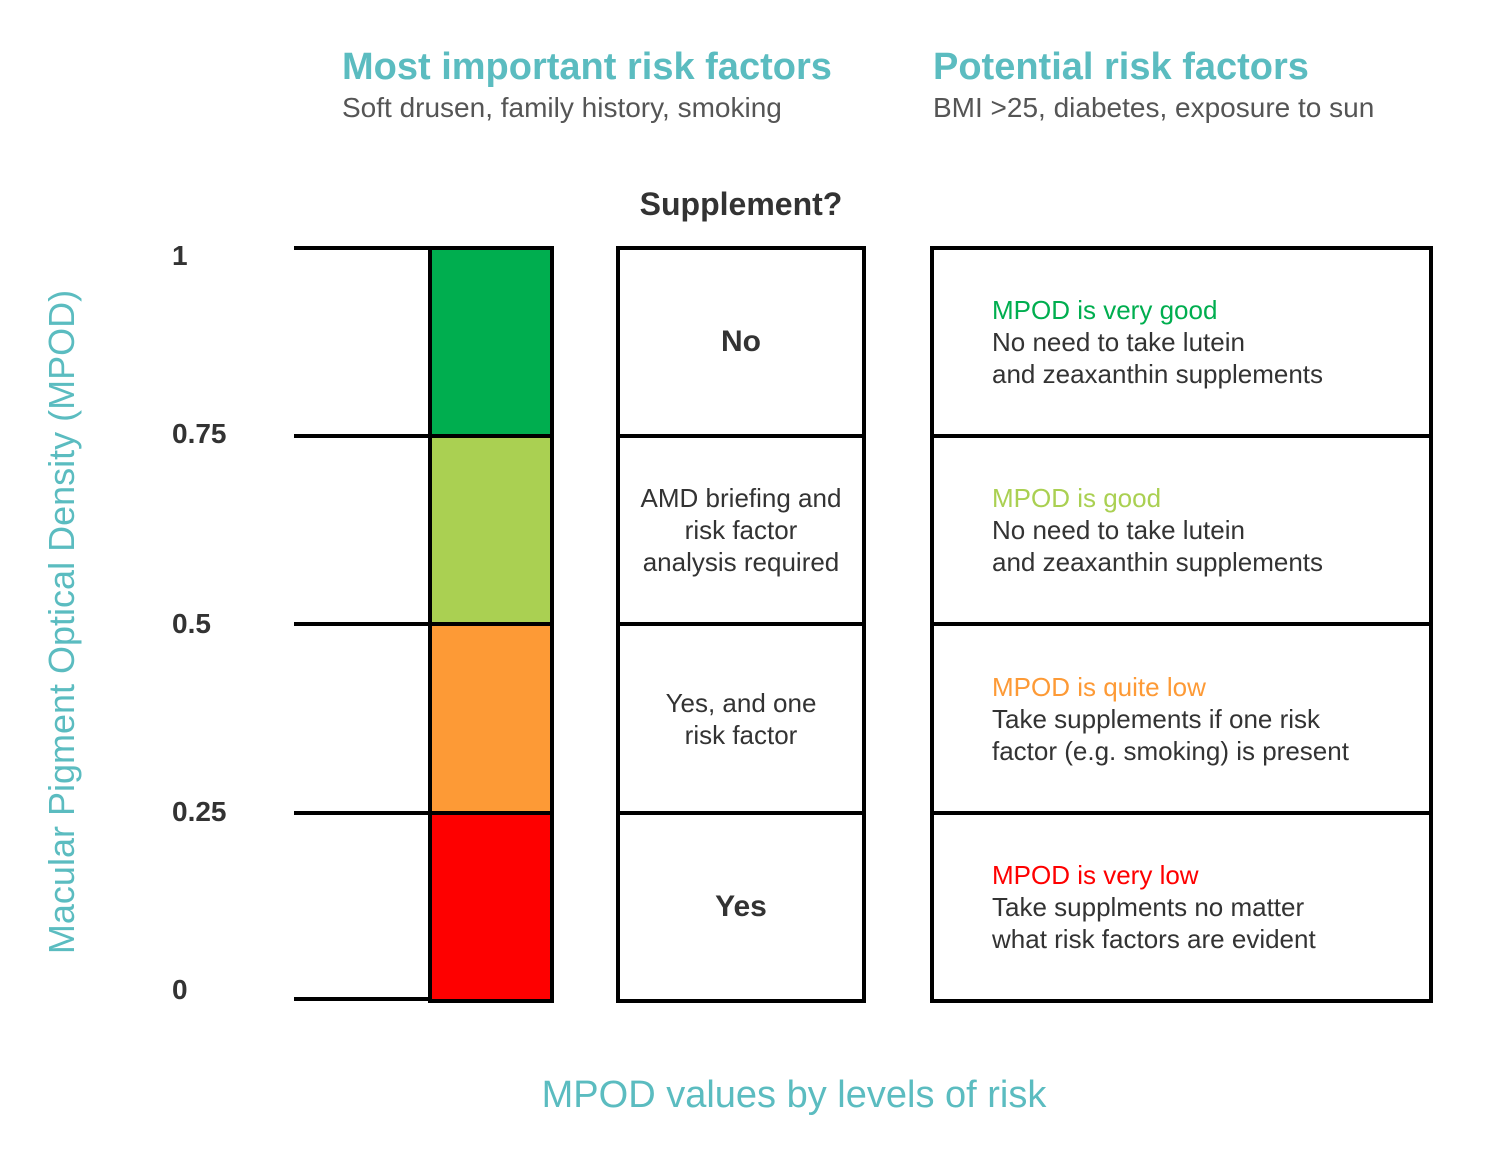 The height and width of the screenshot is (1154, 1500). I want to click on supplement-heading: Supplement?, so click(741, 204).